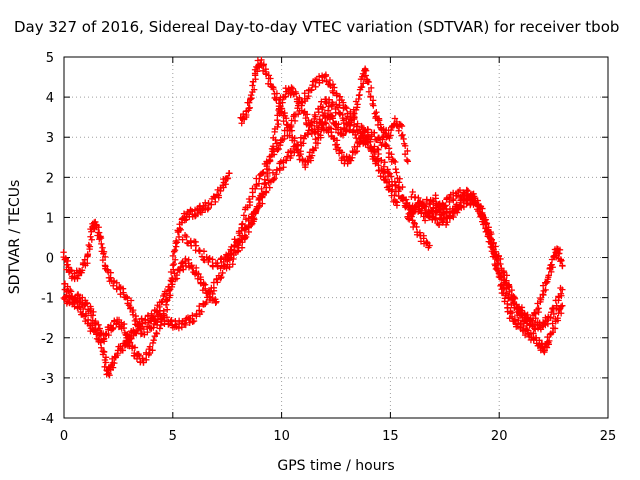 The height and width of the screenshot is (480, 640). What do you see at coordinates (50, 259) in the screenshot?
I see `y-tick-label: 0` at bounding box center [50, 259].